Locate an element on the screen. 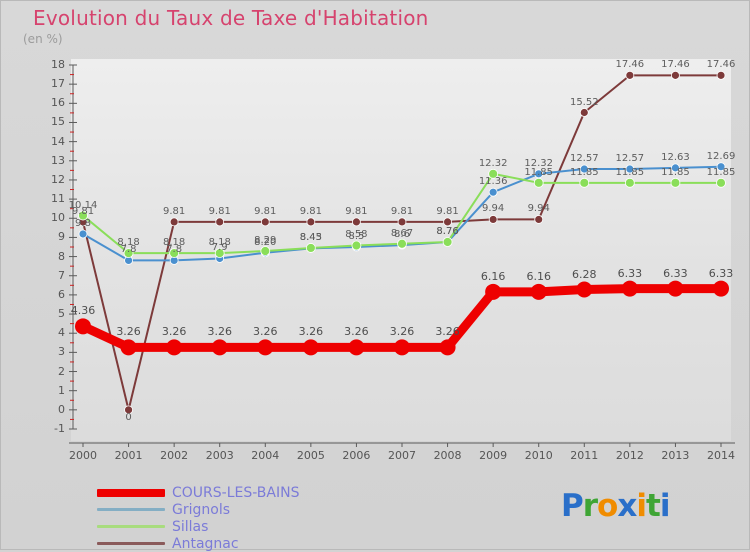  logo-letter: t is located at coordinates (653, 506).